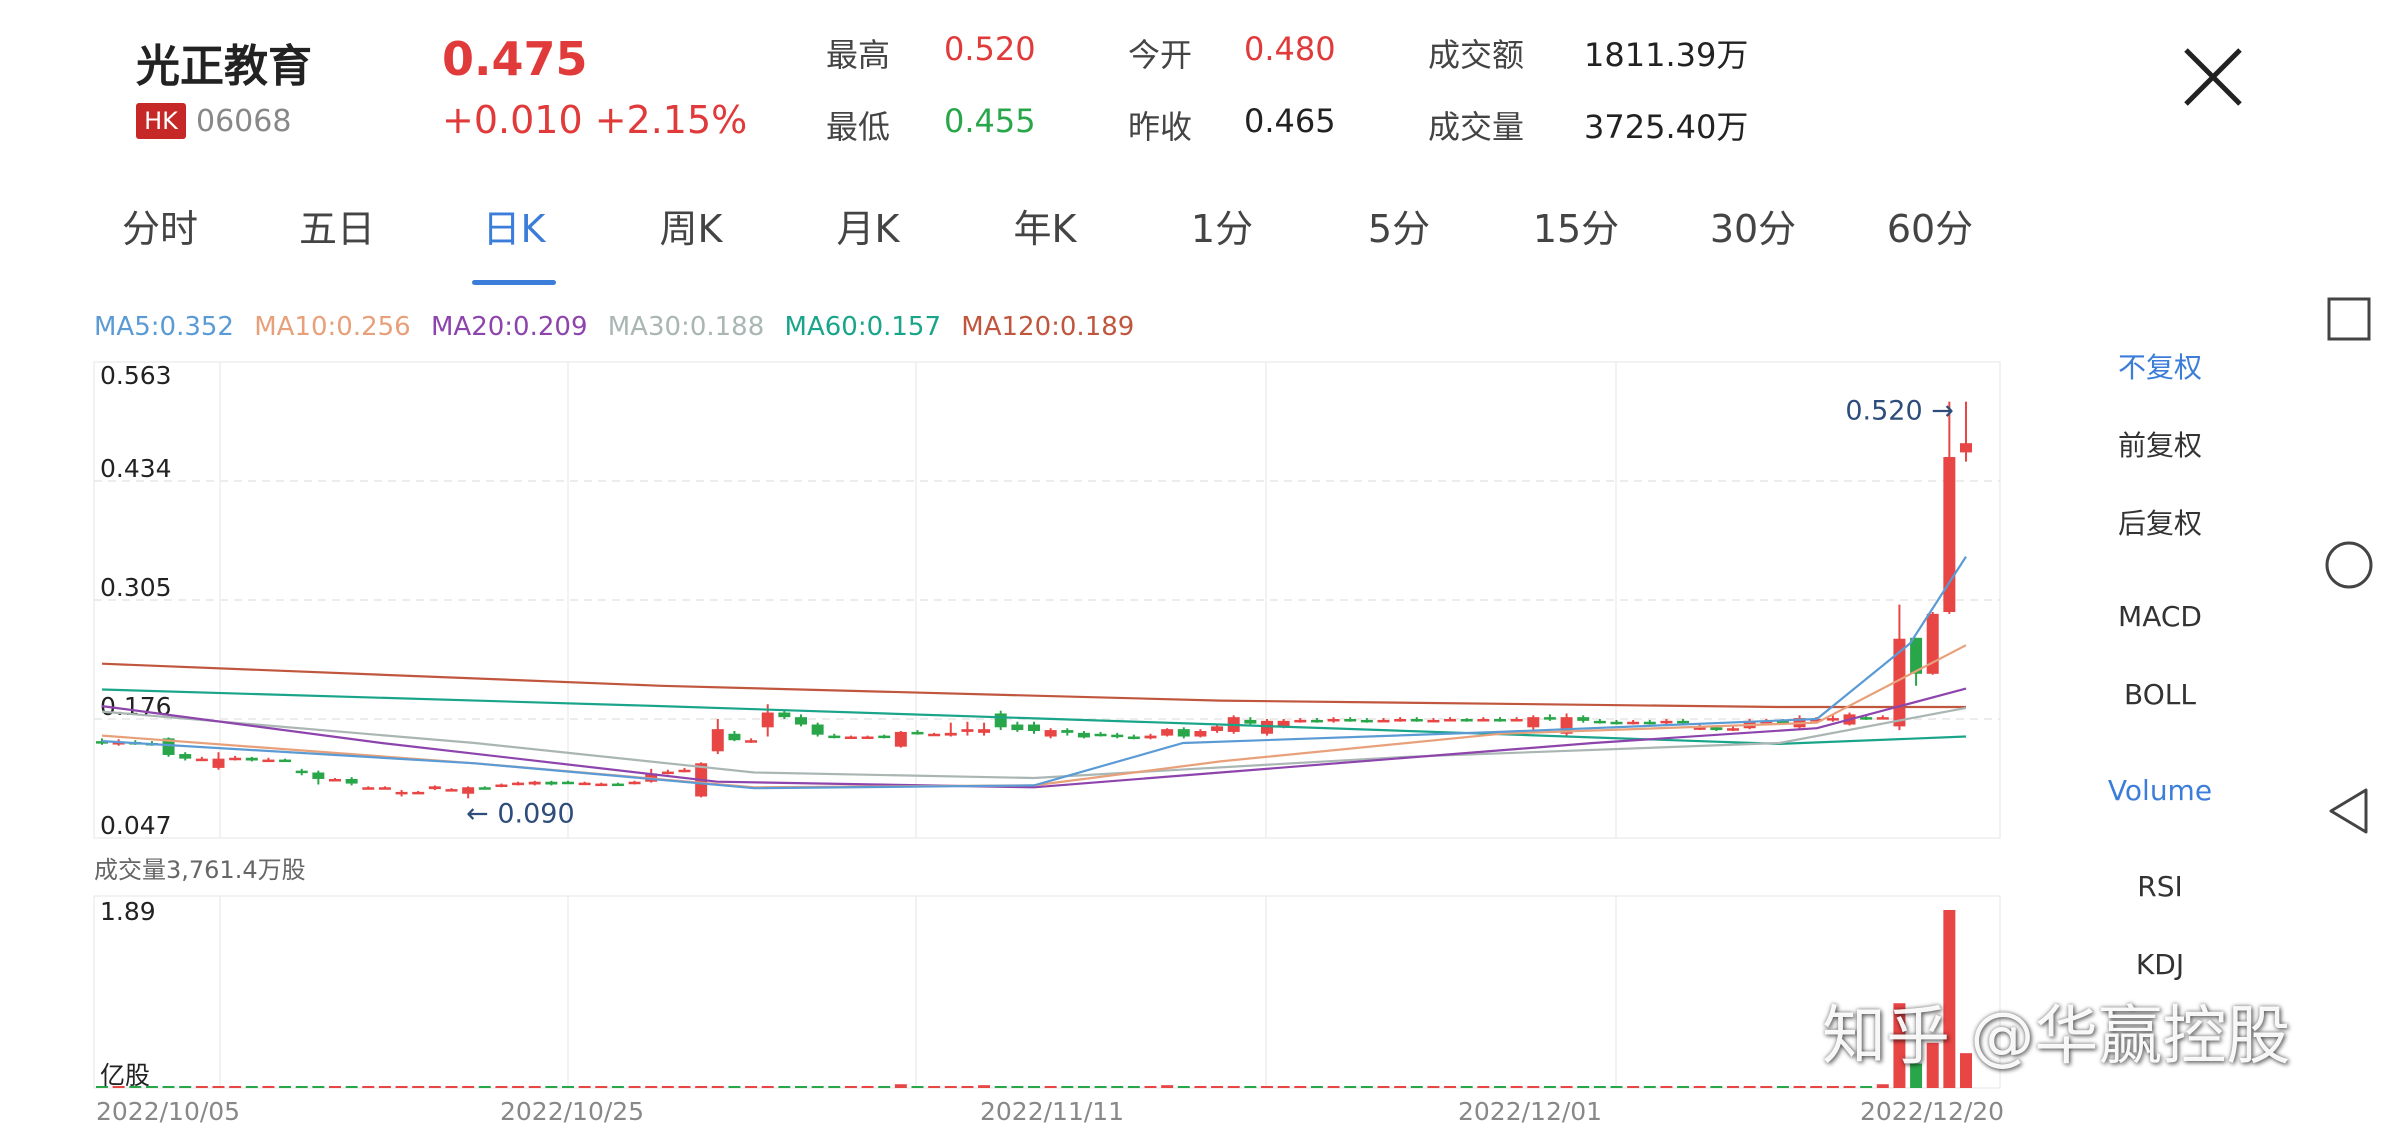 The height and width of the screenshot is (1128, 2400). Describe the element at coordinates (1930, 229) in the screenshot. I see `tab-60min: 60分` at that location.